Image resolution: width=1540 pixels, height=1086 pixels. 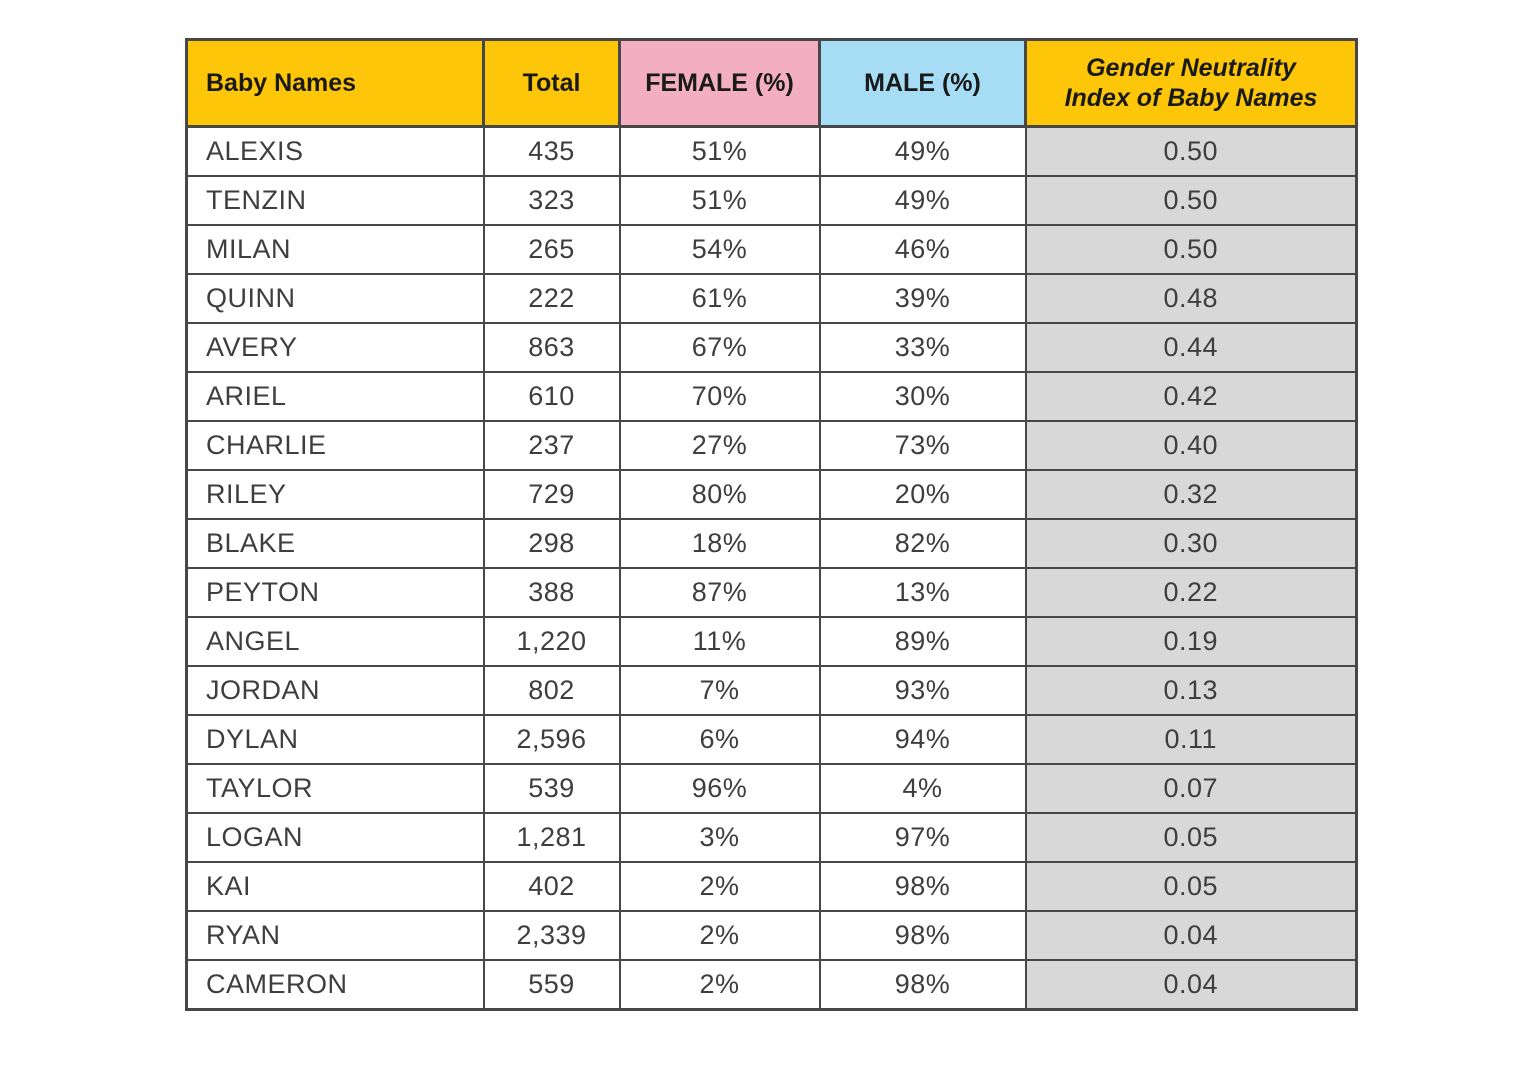 I want to click on table-row: AVERY 863 67% 33% 0.44, so click(x=771, y=347).